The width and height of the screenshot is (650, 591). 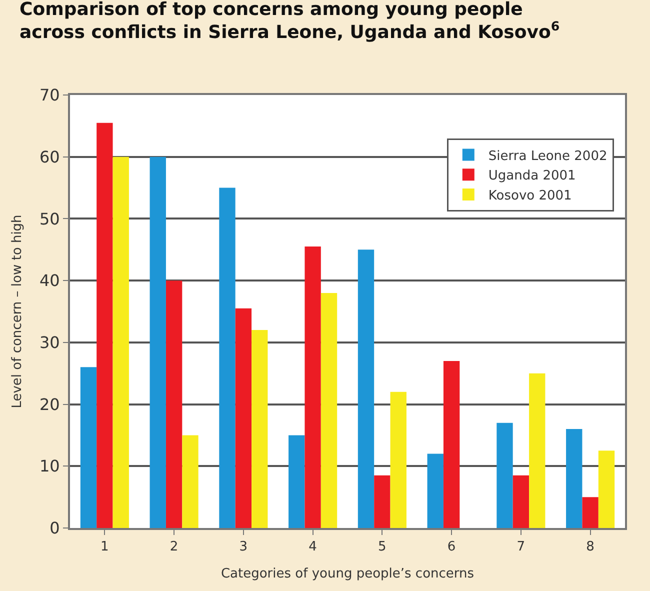 I want to click on legend-label: Kosovo 2001, so click(x=530, y=196).